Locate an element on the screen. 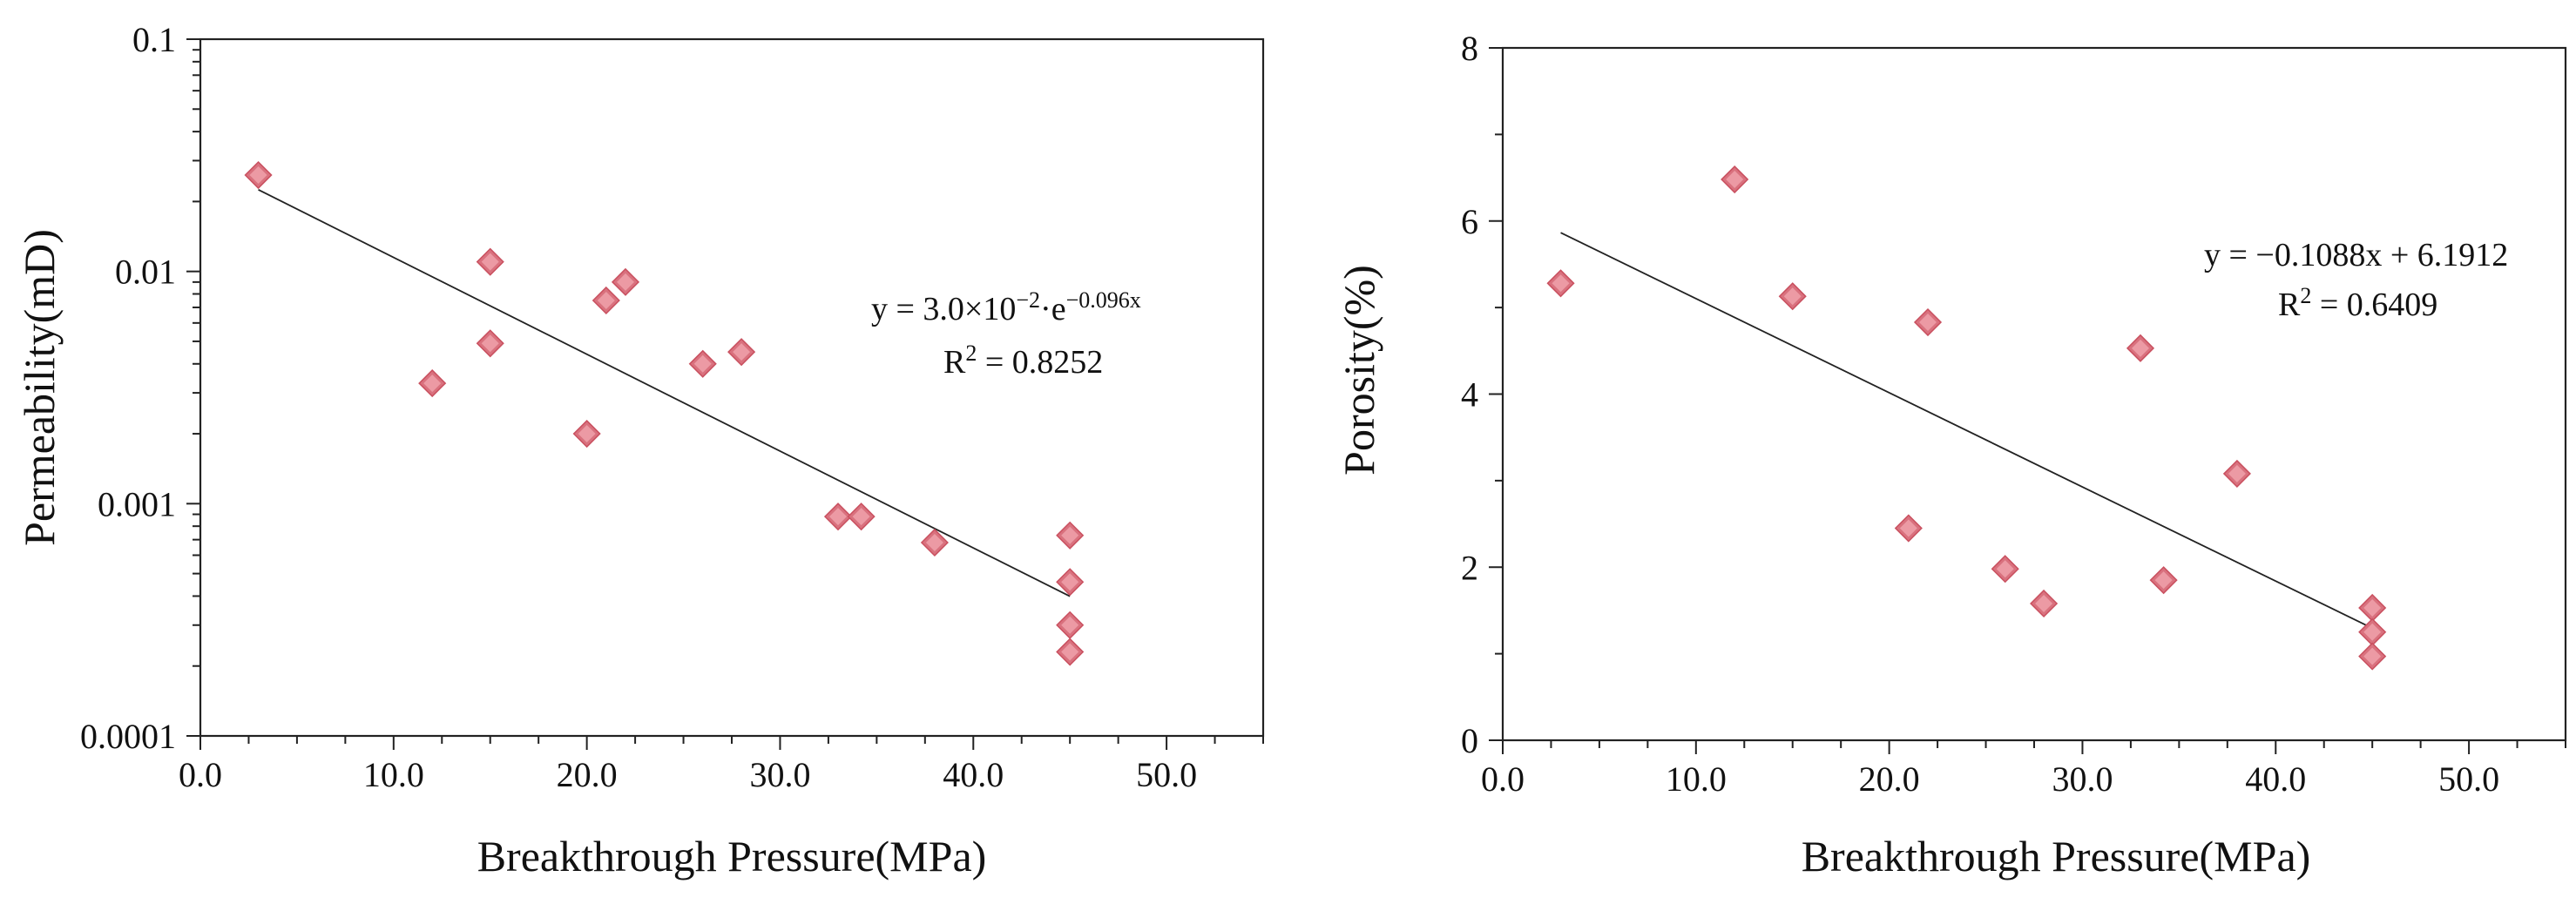  y-tick-label: 6 is located at coordinates (1469, 221).